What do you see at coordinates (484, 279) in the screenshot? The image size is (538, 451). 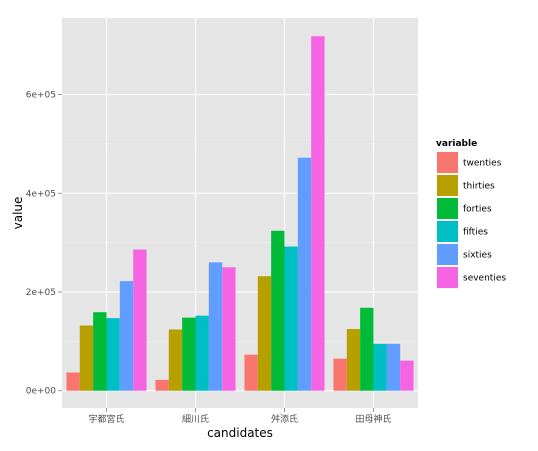 I see `legend-label-seventies: seventies` at bounding box center [484, 279].